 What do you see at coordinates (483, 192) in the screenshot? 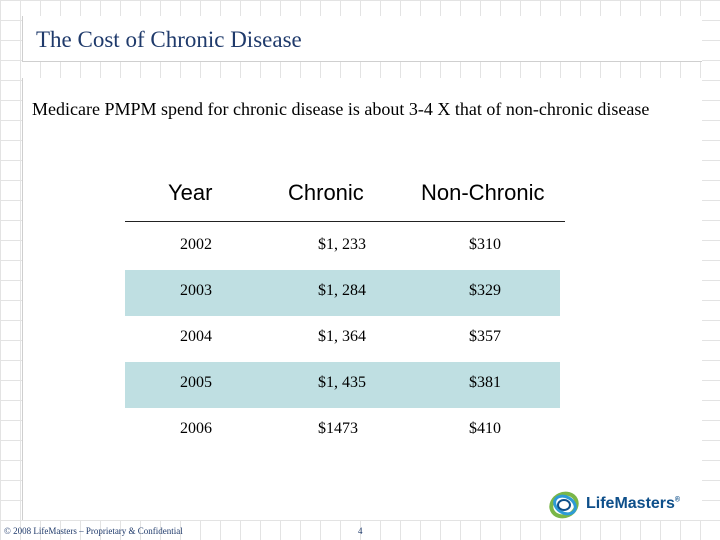
I see `column-header-non-chronic: Non-Chronic` at bounding box center [483, 192].